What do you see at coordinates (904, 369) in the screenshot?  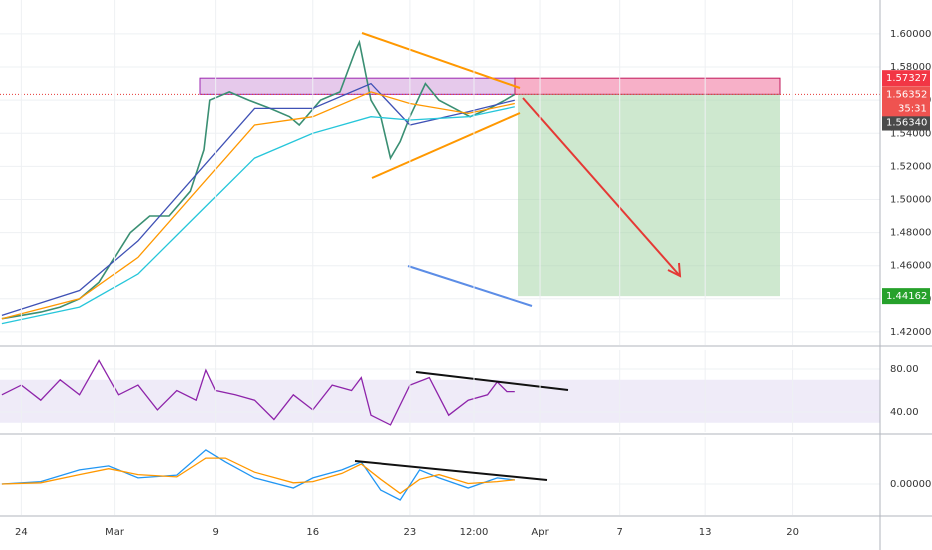 I see `y-tick-label: 80.00` at bounding box center [904, 369].